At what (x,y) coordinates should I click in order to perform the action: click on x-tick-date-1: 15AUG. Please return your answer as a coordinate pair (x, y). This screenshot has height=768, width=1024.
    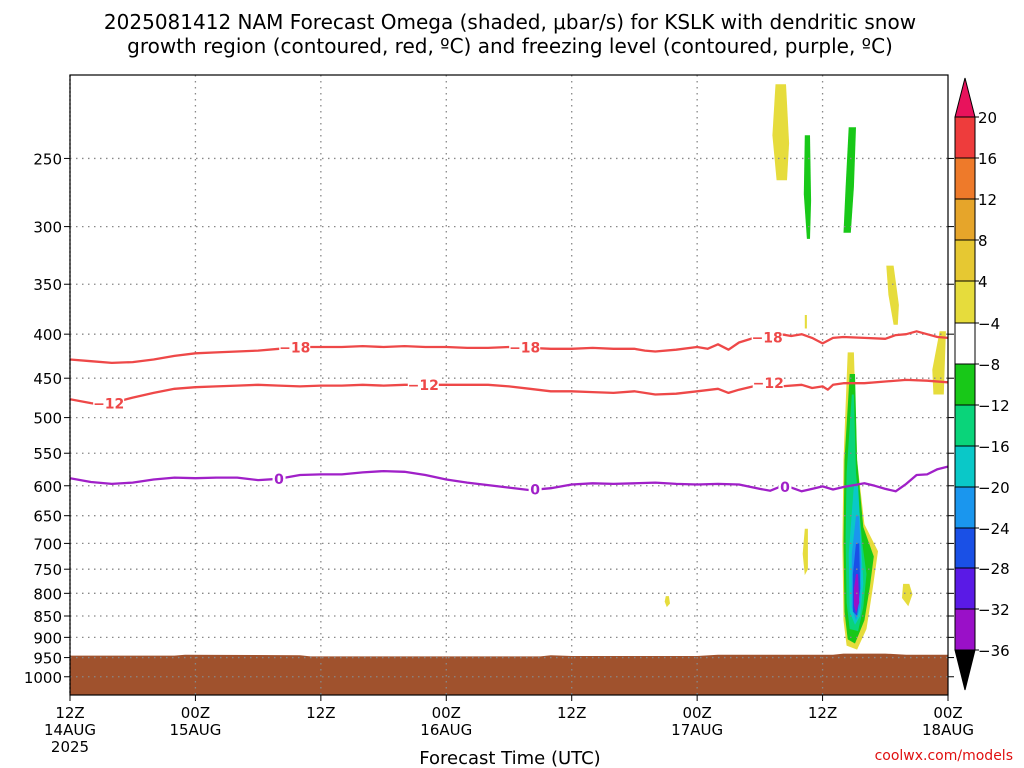
    Looking at the image, I should click on (195, 730).